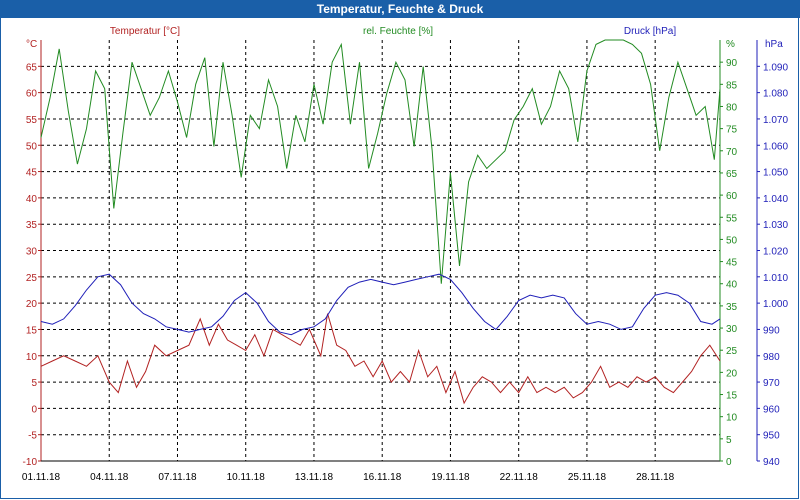 The image size is (800, 500). What do you see at coordinates (32, 278) in the screenshot?
I see `temperature-tick-label: 25` at bounding box center [32, 278].